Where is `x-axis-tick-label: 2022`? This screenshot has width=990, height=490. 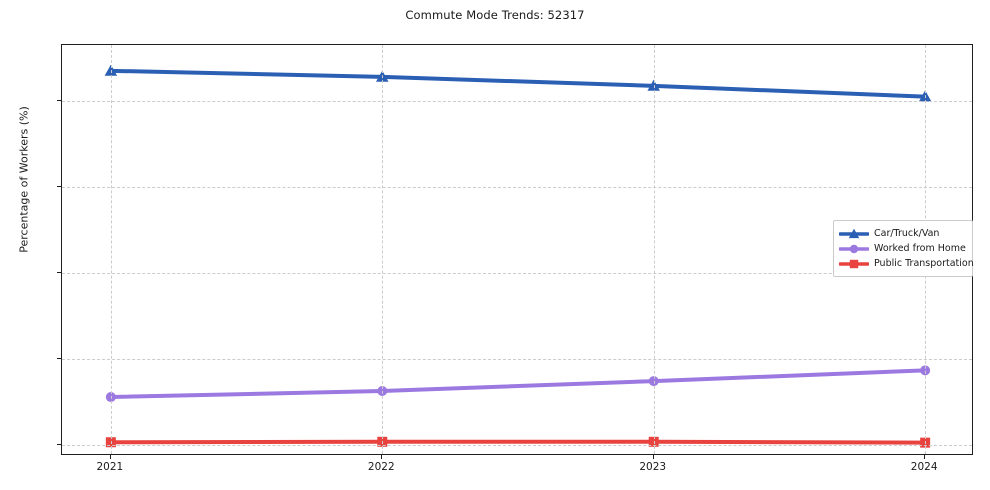
x-axis-tick-label: 2022 is located at coordinates (381, 467).